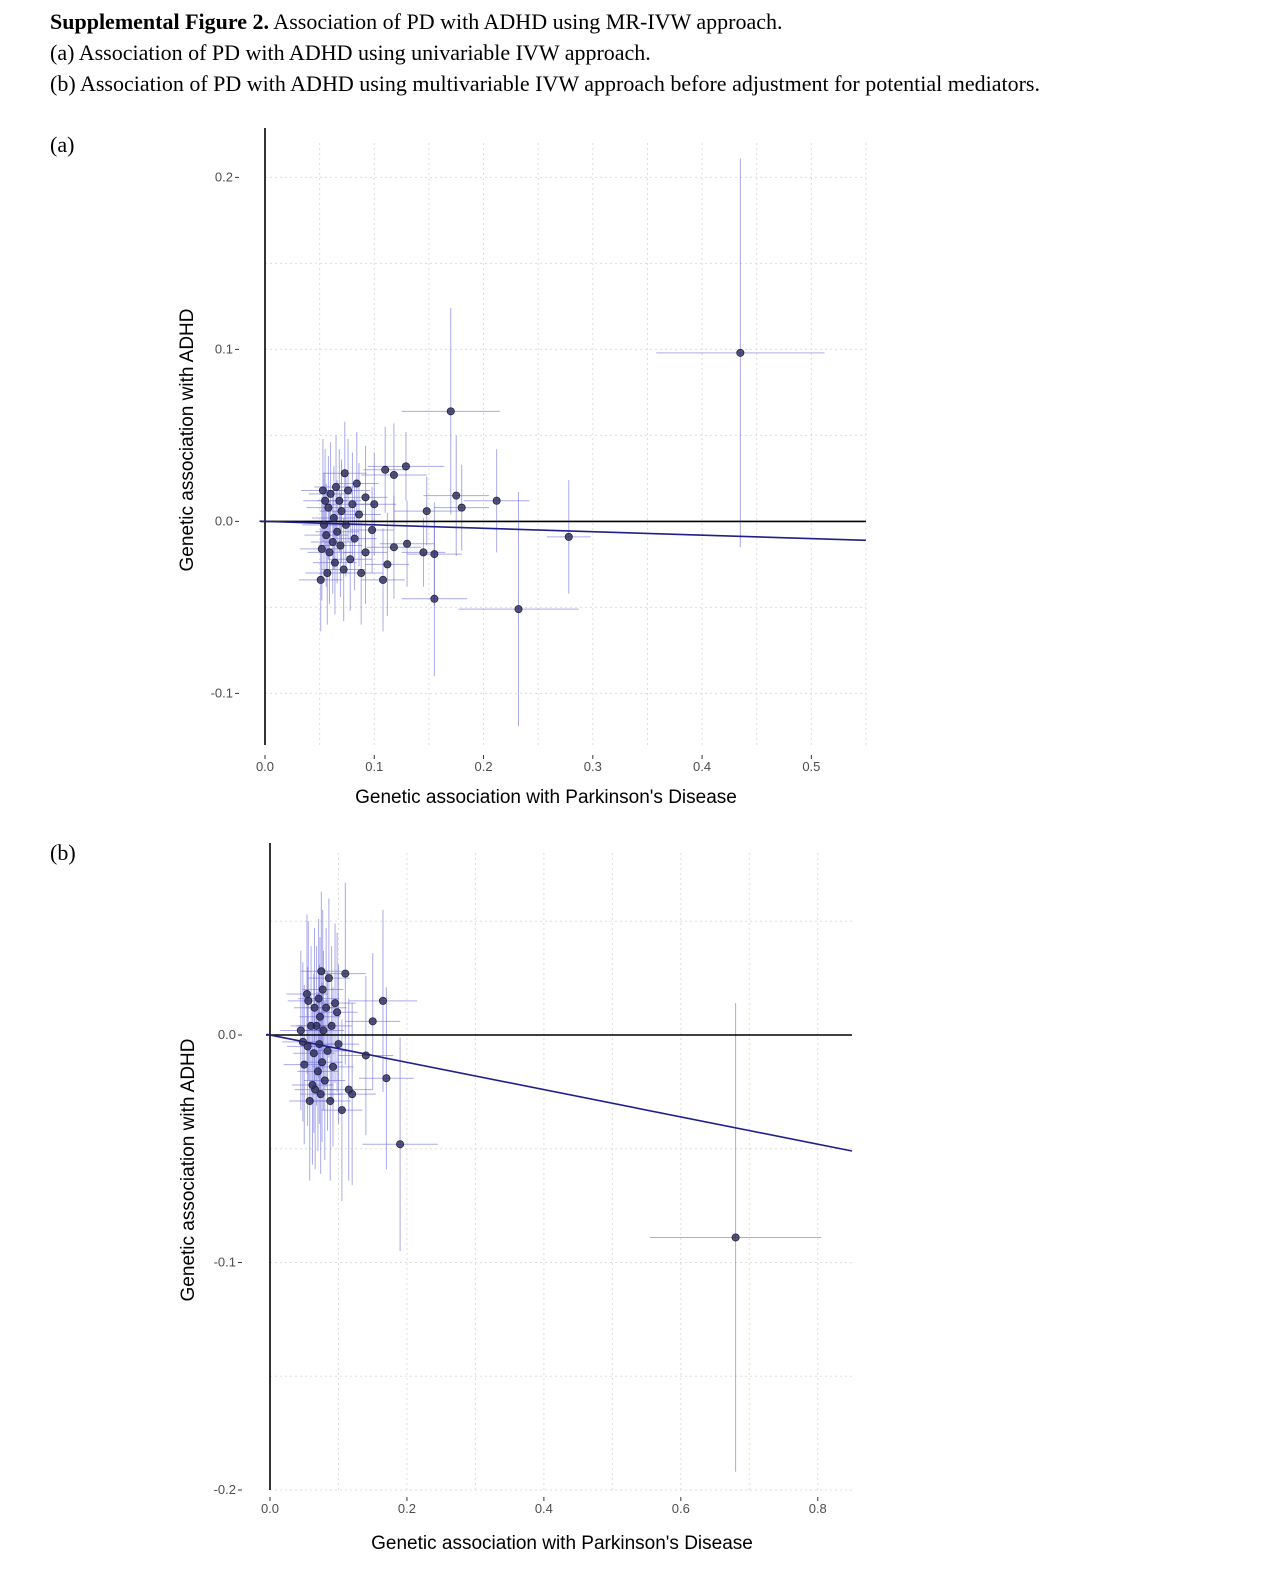  Describe the element at coordinates (593, 766) in the screenshot. I see `x-tick-label: 0.3` at that location.